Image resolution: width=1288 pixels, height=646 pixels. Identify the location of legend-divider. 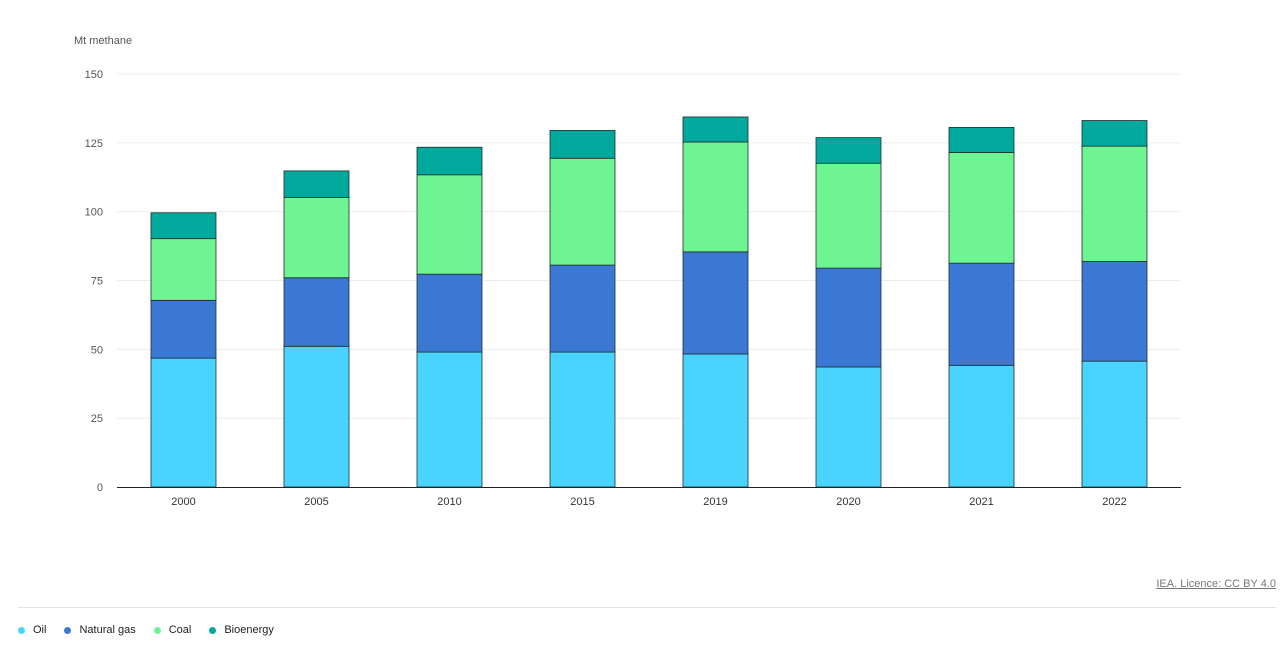
(647, 607).